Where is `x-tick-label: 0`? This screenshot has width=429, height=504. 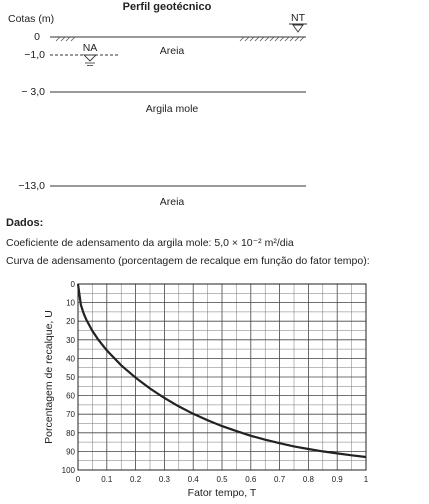 x-tick-label: 0 is located at coordinates (78, 479).